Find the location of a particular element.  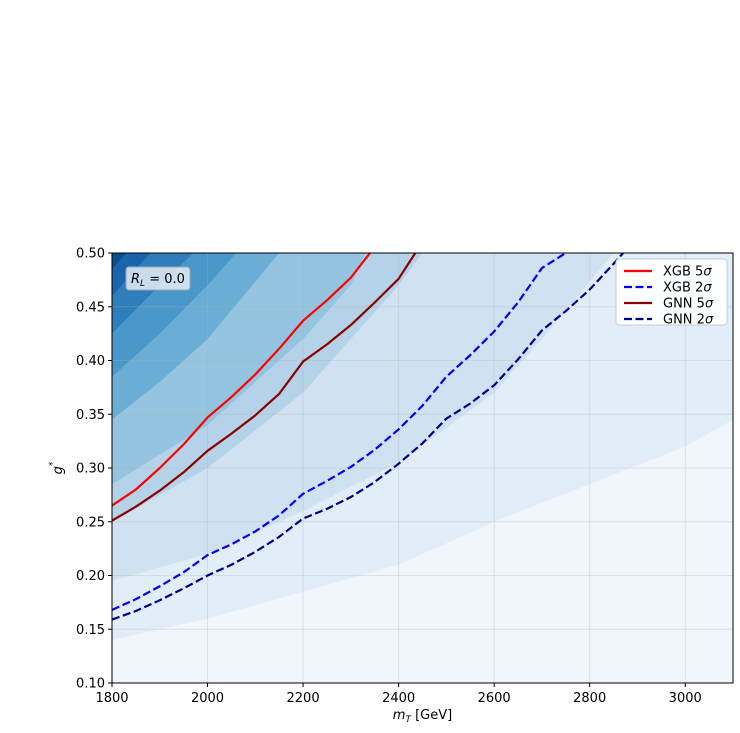

y-tick-label: 0.50 is located at coordinates (90, 254).